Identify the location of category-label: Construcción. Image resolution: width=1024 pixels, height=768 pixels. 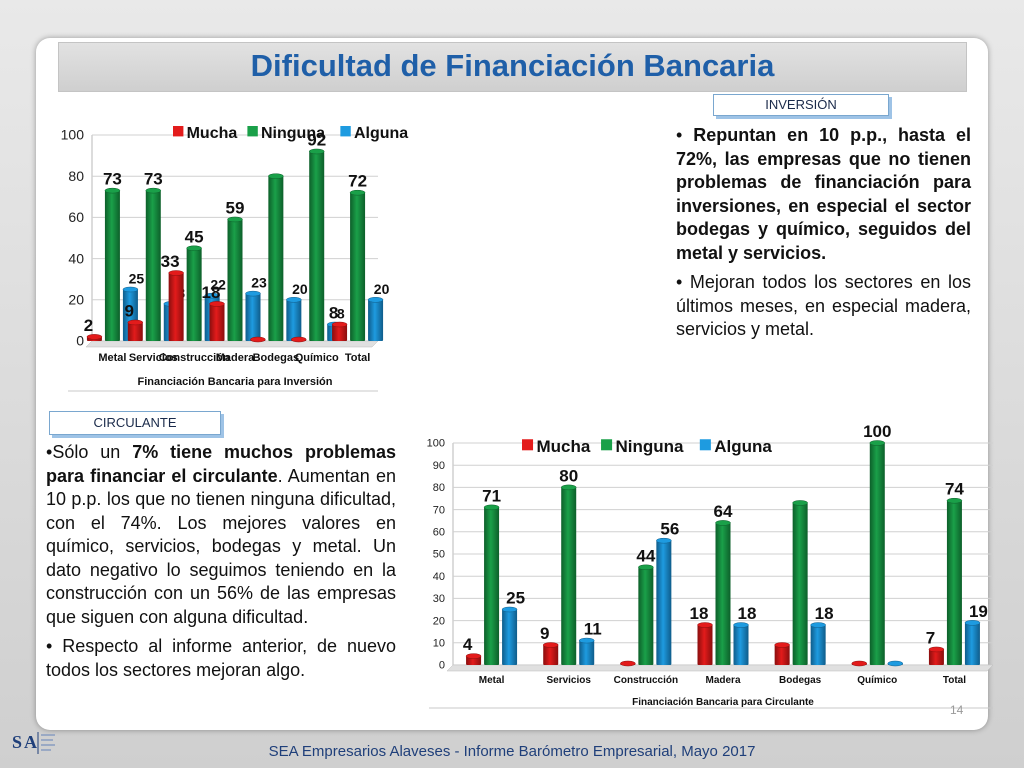
(646, 680).